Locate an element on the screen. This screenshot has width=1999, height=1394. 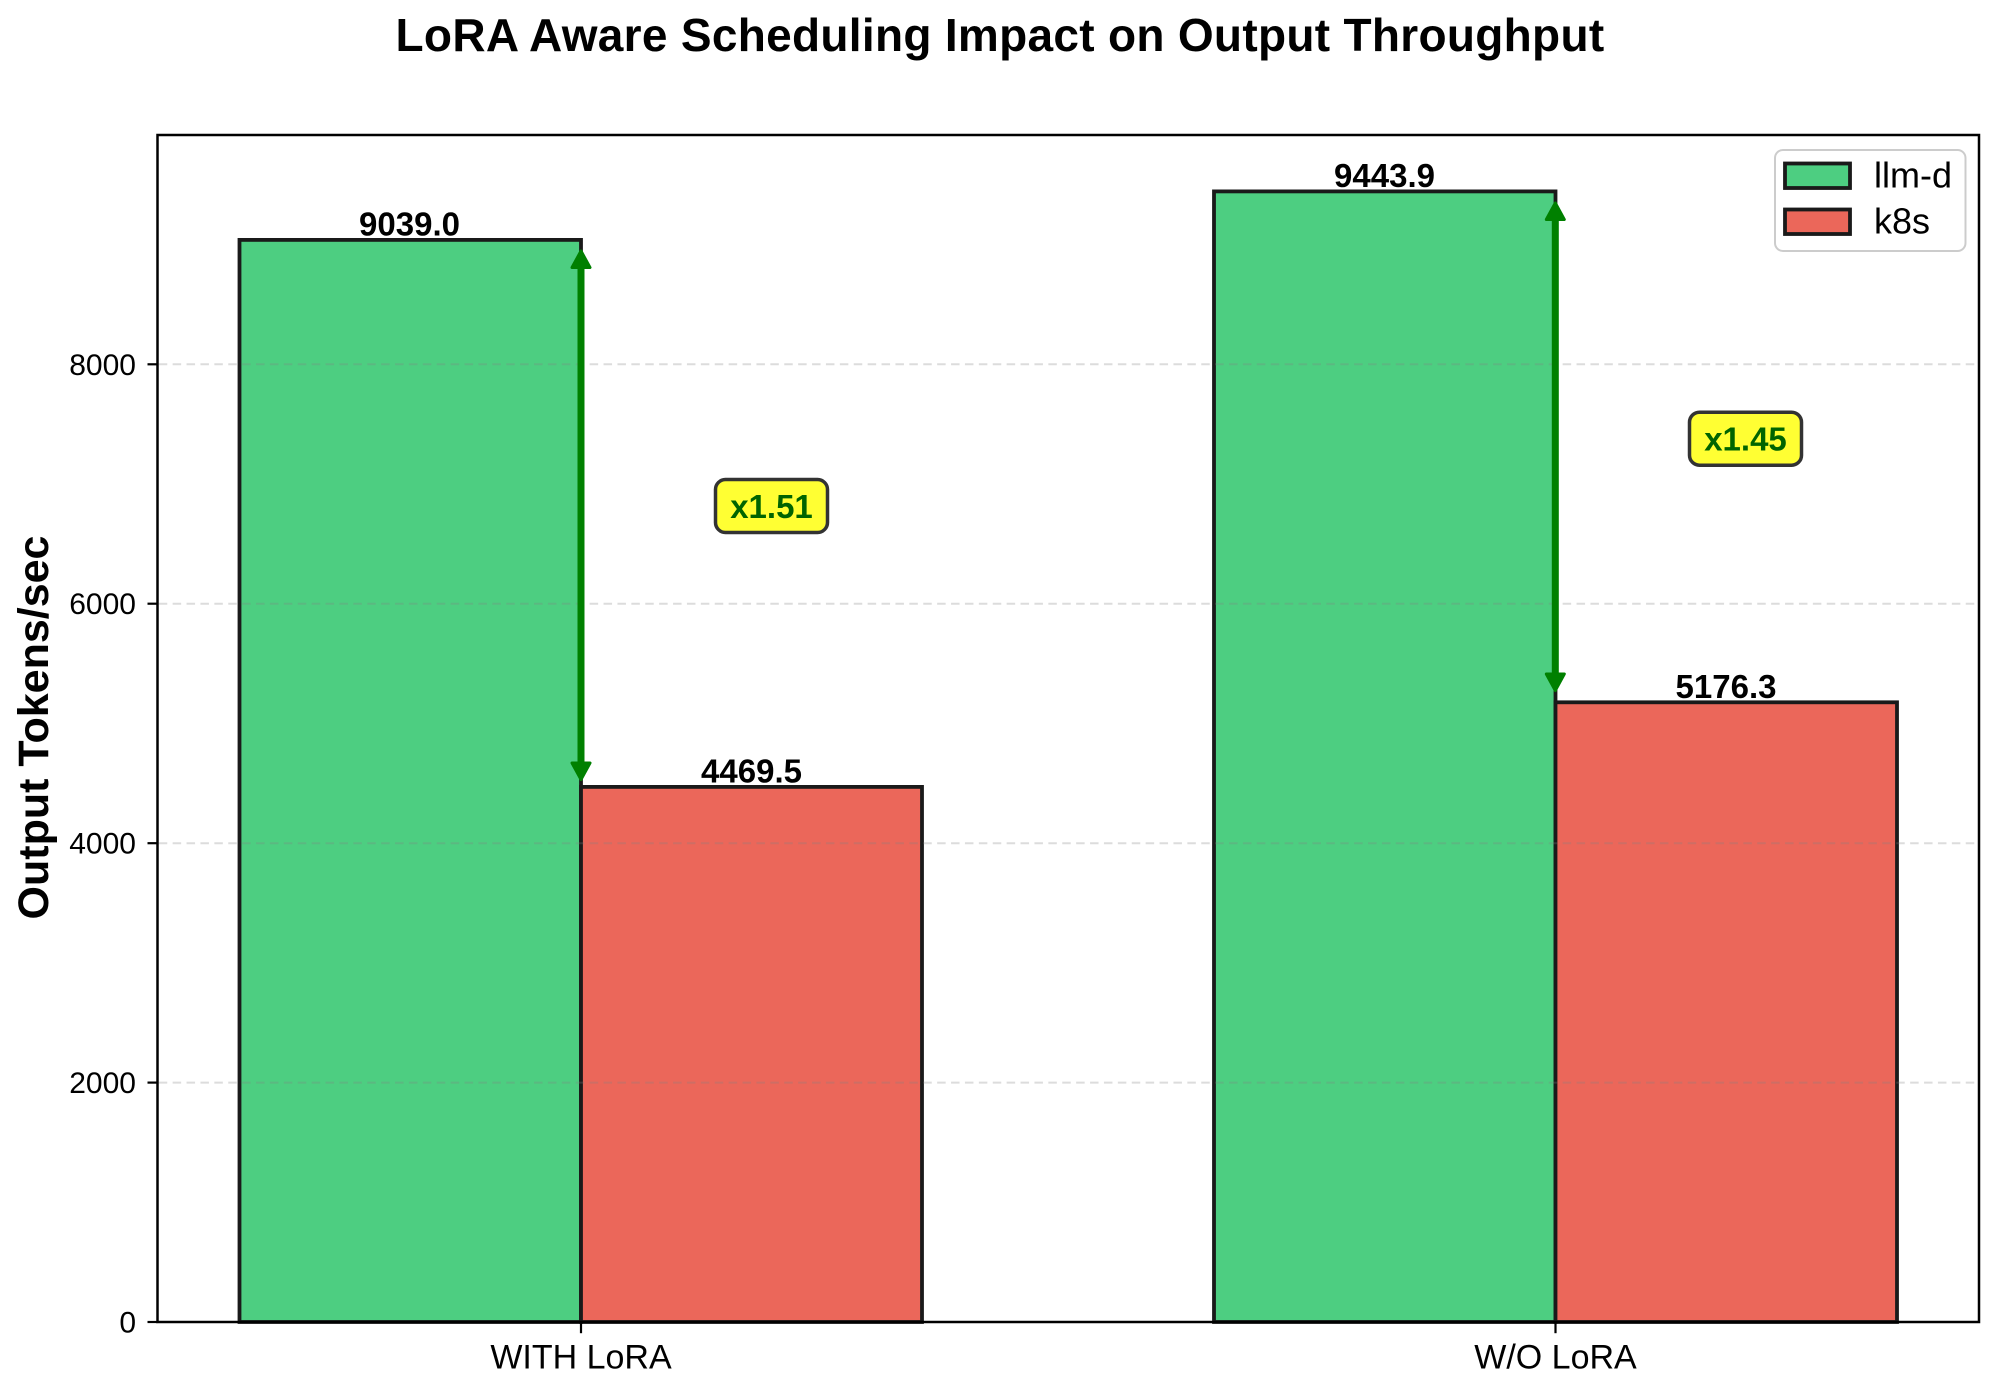
svg-text: W/O LoRA is located at coordinates (1555, 1358).